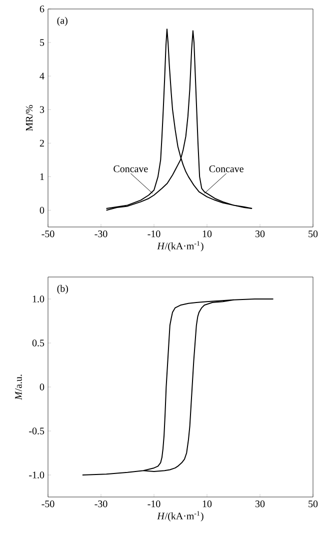  What do you see at coordinates (36, 431) in the screenshot?
I see `y-tick-label: -0.5` at bounding box center [36, 431].